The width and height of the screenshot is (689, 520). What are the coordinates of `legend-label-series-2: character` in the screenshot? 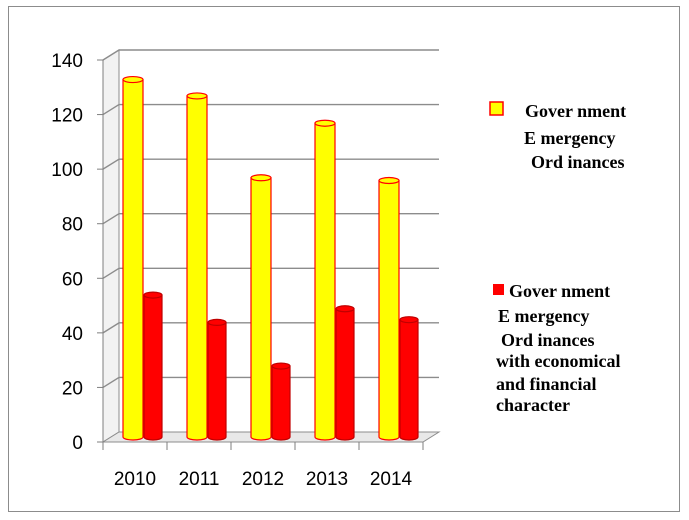 It's located at (533, 405).